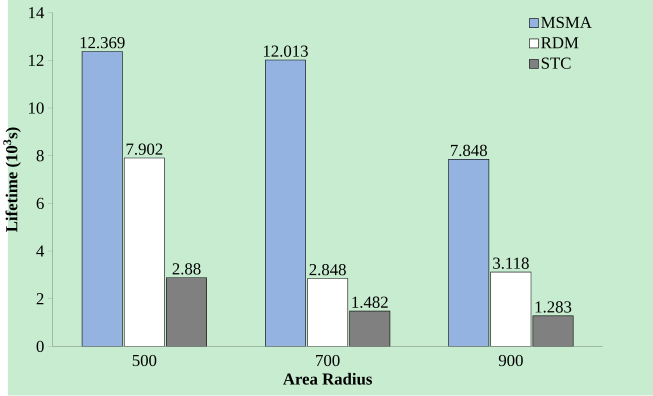 The width and height of the screenshot is (653, 396). Describe the element at coordinates (12, 180) in the screenshot. I see `y-axis-title: Lifetime (10$^{3}$s)` at that location.